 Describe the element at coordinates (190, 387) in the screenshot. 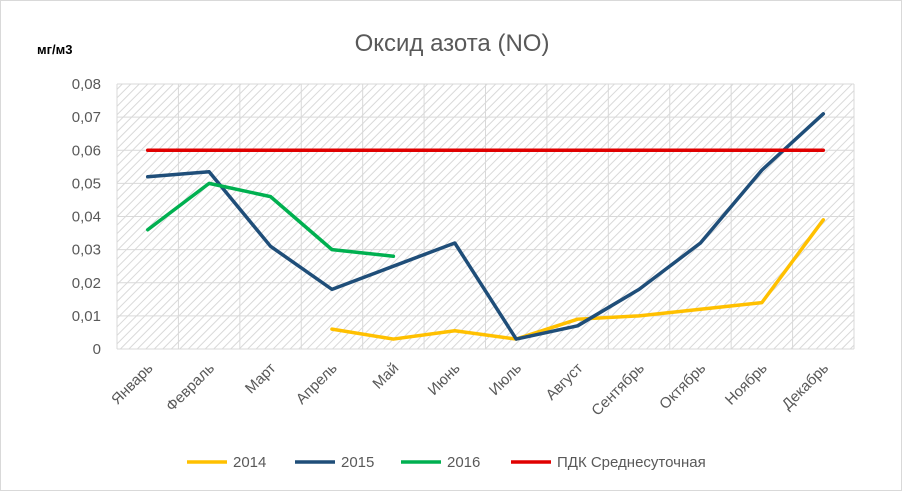

I see `x-tick-label: Февраль` at that location.